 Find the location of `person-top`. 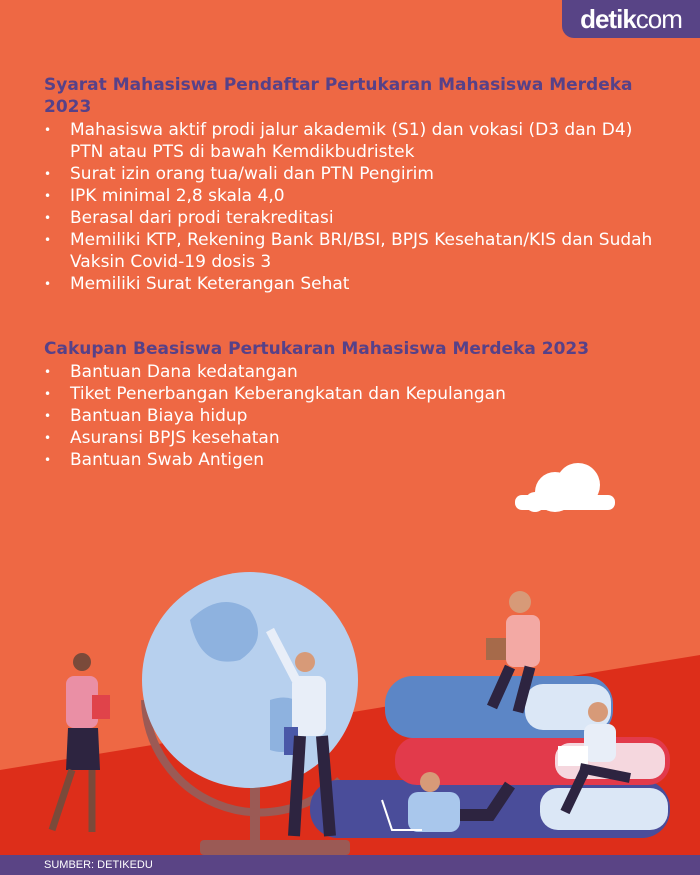

person-top is located at coordinates (513, 652).